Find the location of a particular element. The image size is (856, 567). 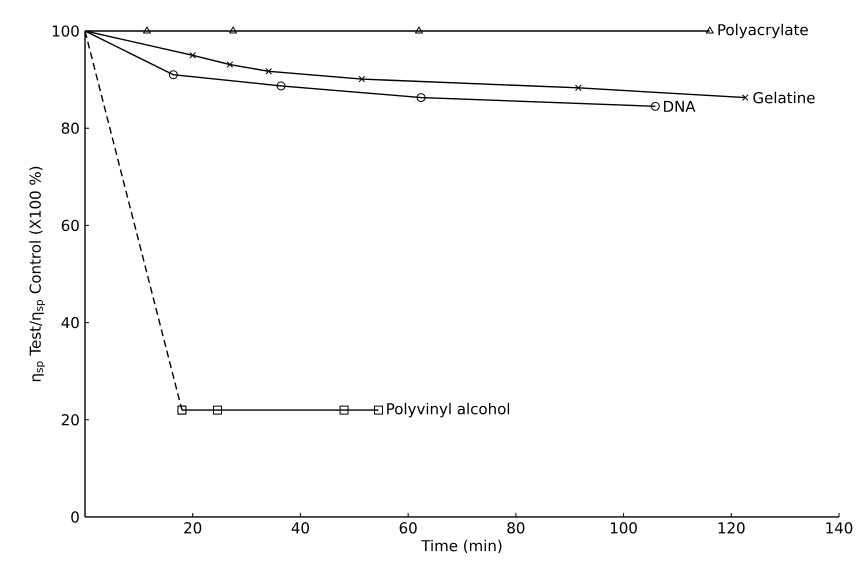

y-tick-label: 40 is located at coordinates (70, 322).